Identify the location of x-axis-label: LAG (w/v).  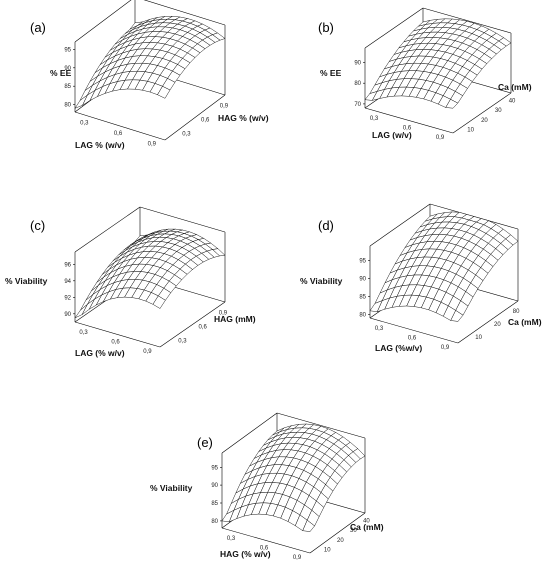
(392, 135).